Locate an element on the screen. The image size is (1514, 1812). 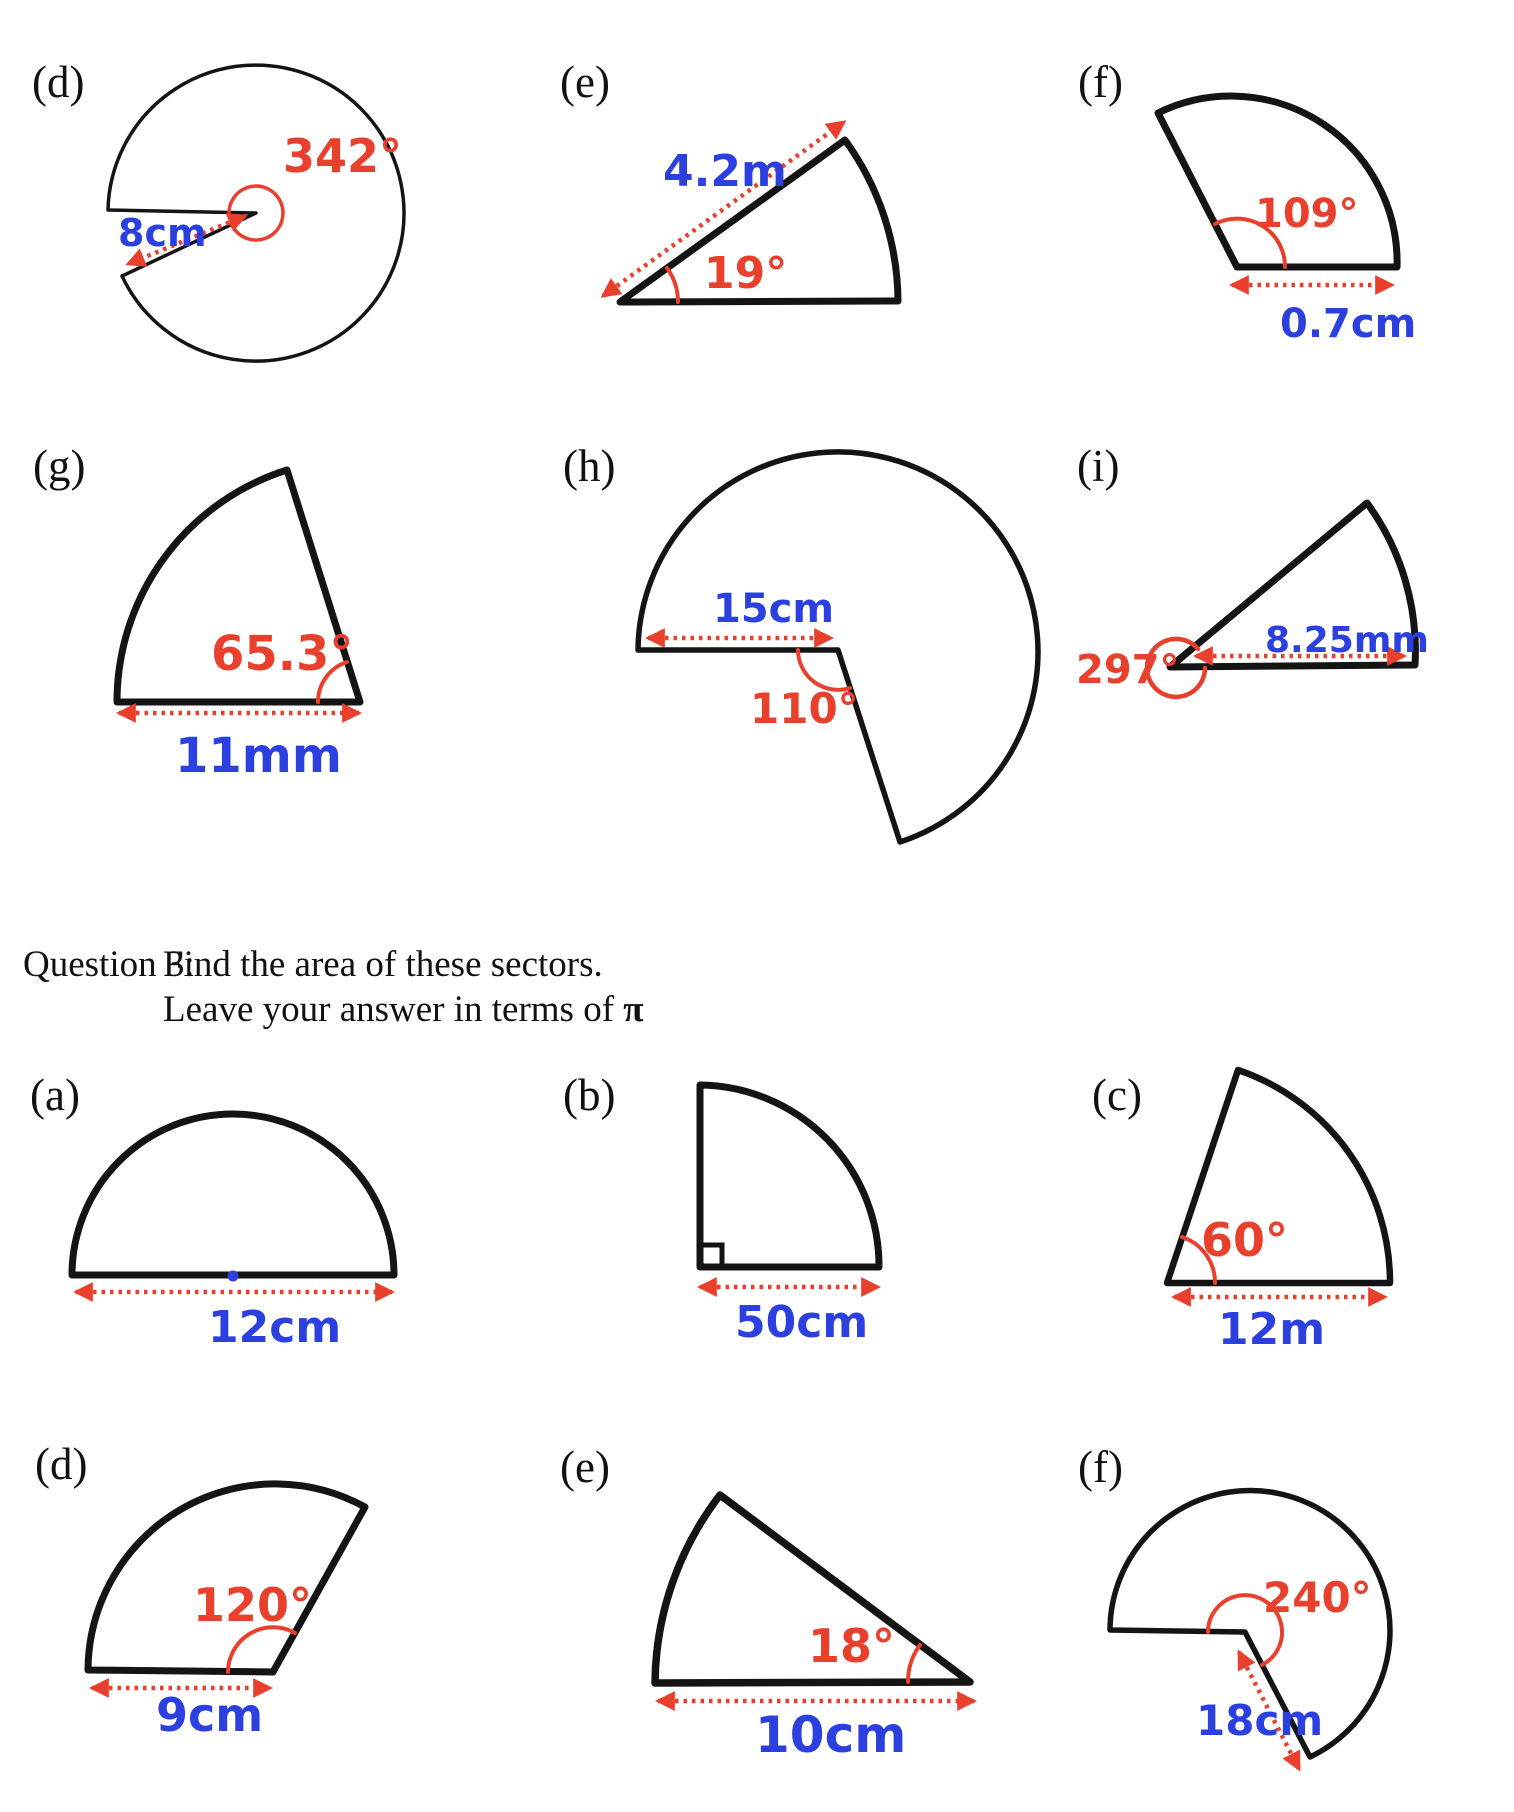
measure-label: 50cm is located at coordinates (801, 1322).